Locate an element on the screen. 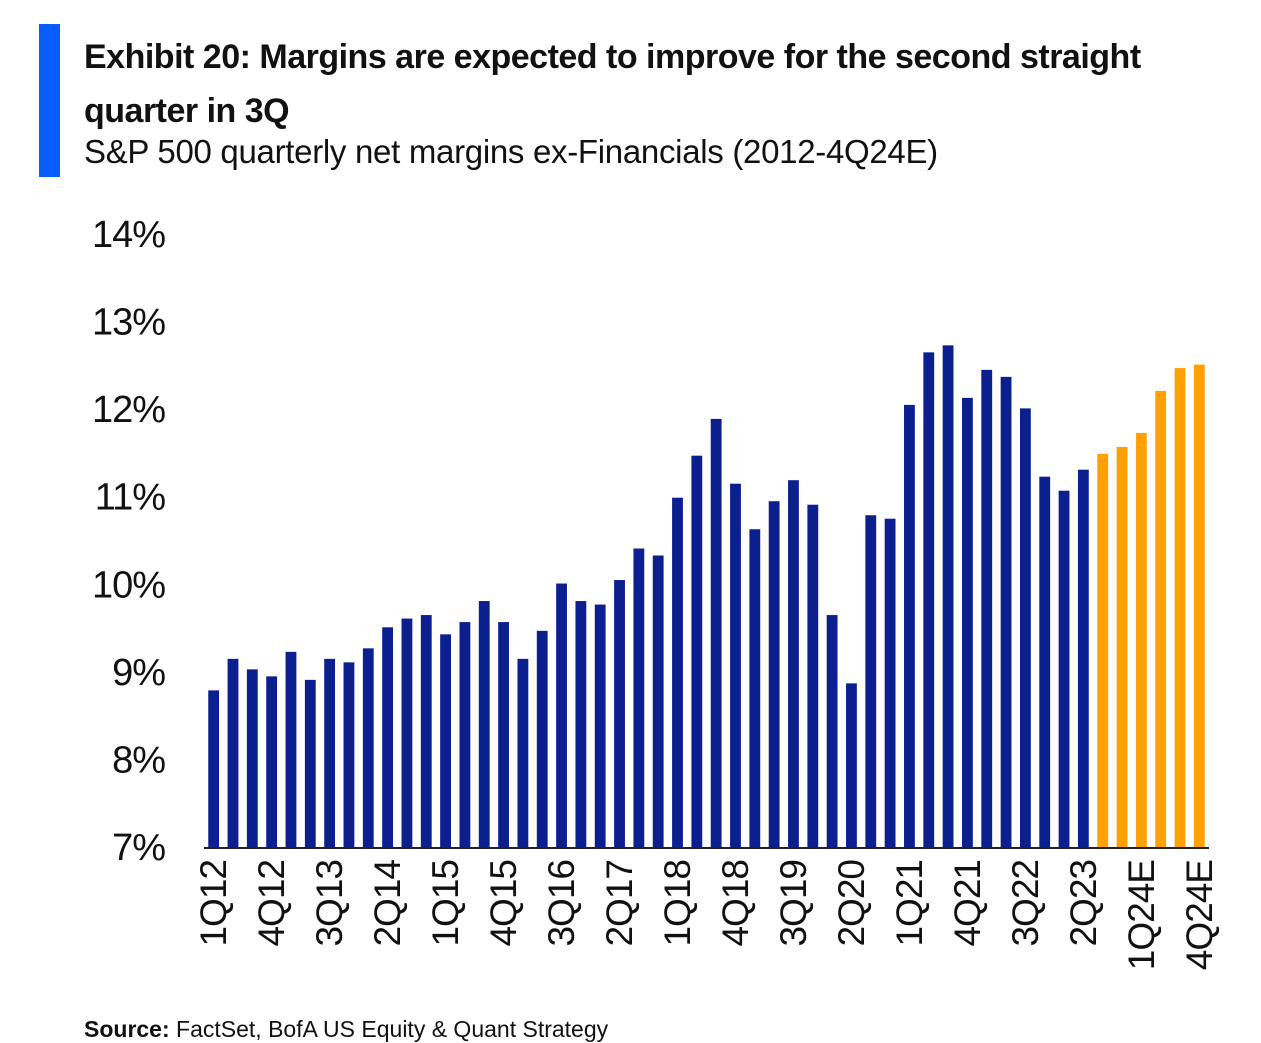 The width and height of the screenshot is (1261, 1043). x-tick-label: 3Q13 is located at coordinates (329, 903).